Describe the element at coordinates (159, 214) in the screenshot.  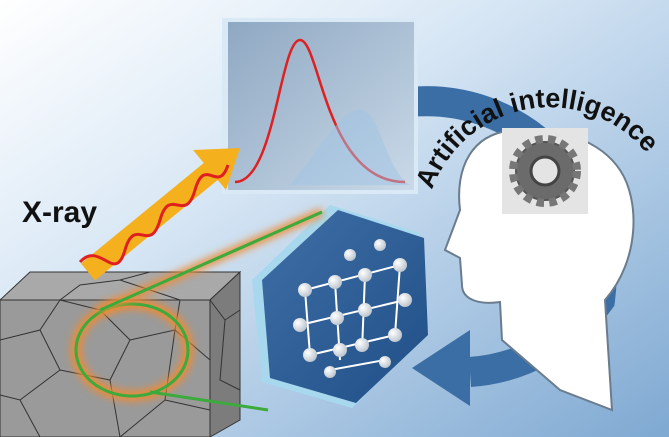
I see `xray-arrow` at that location.